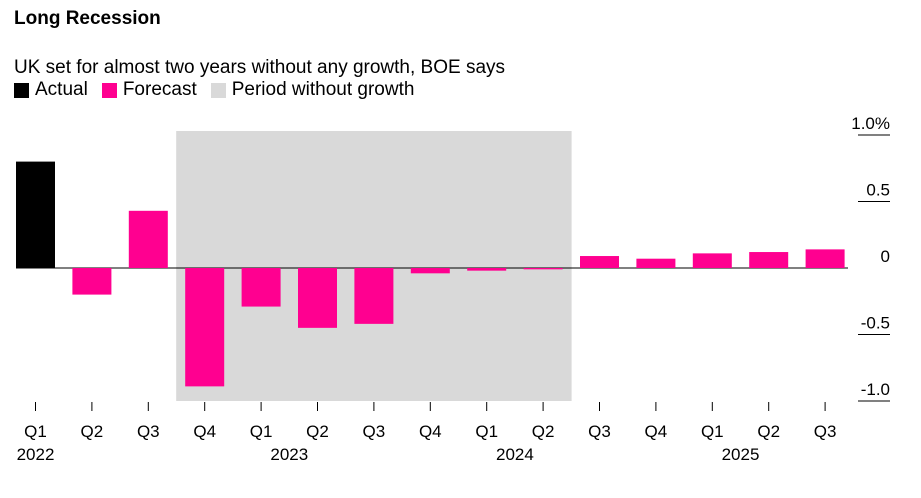 This screenshot has width=921, height=498. Describe the element at coordinates (870, 123) in the screenshot. I see `y-tick-label-0: 1.0%` at that location.